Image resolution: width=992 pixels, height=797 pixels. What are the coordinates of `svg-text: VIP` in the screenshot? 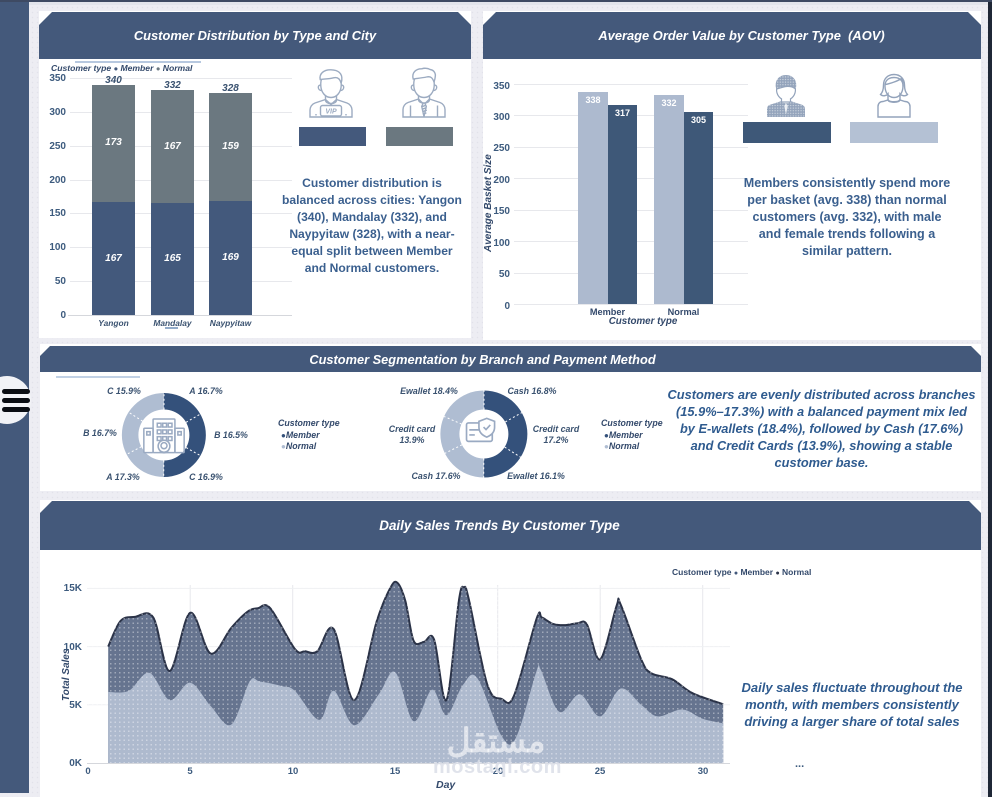 It's located at (331, 112).